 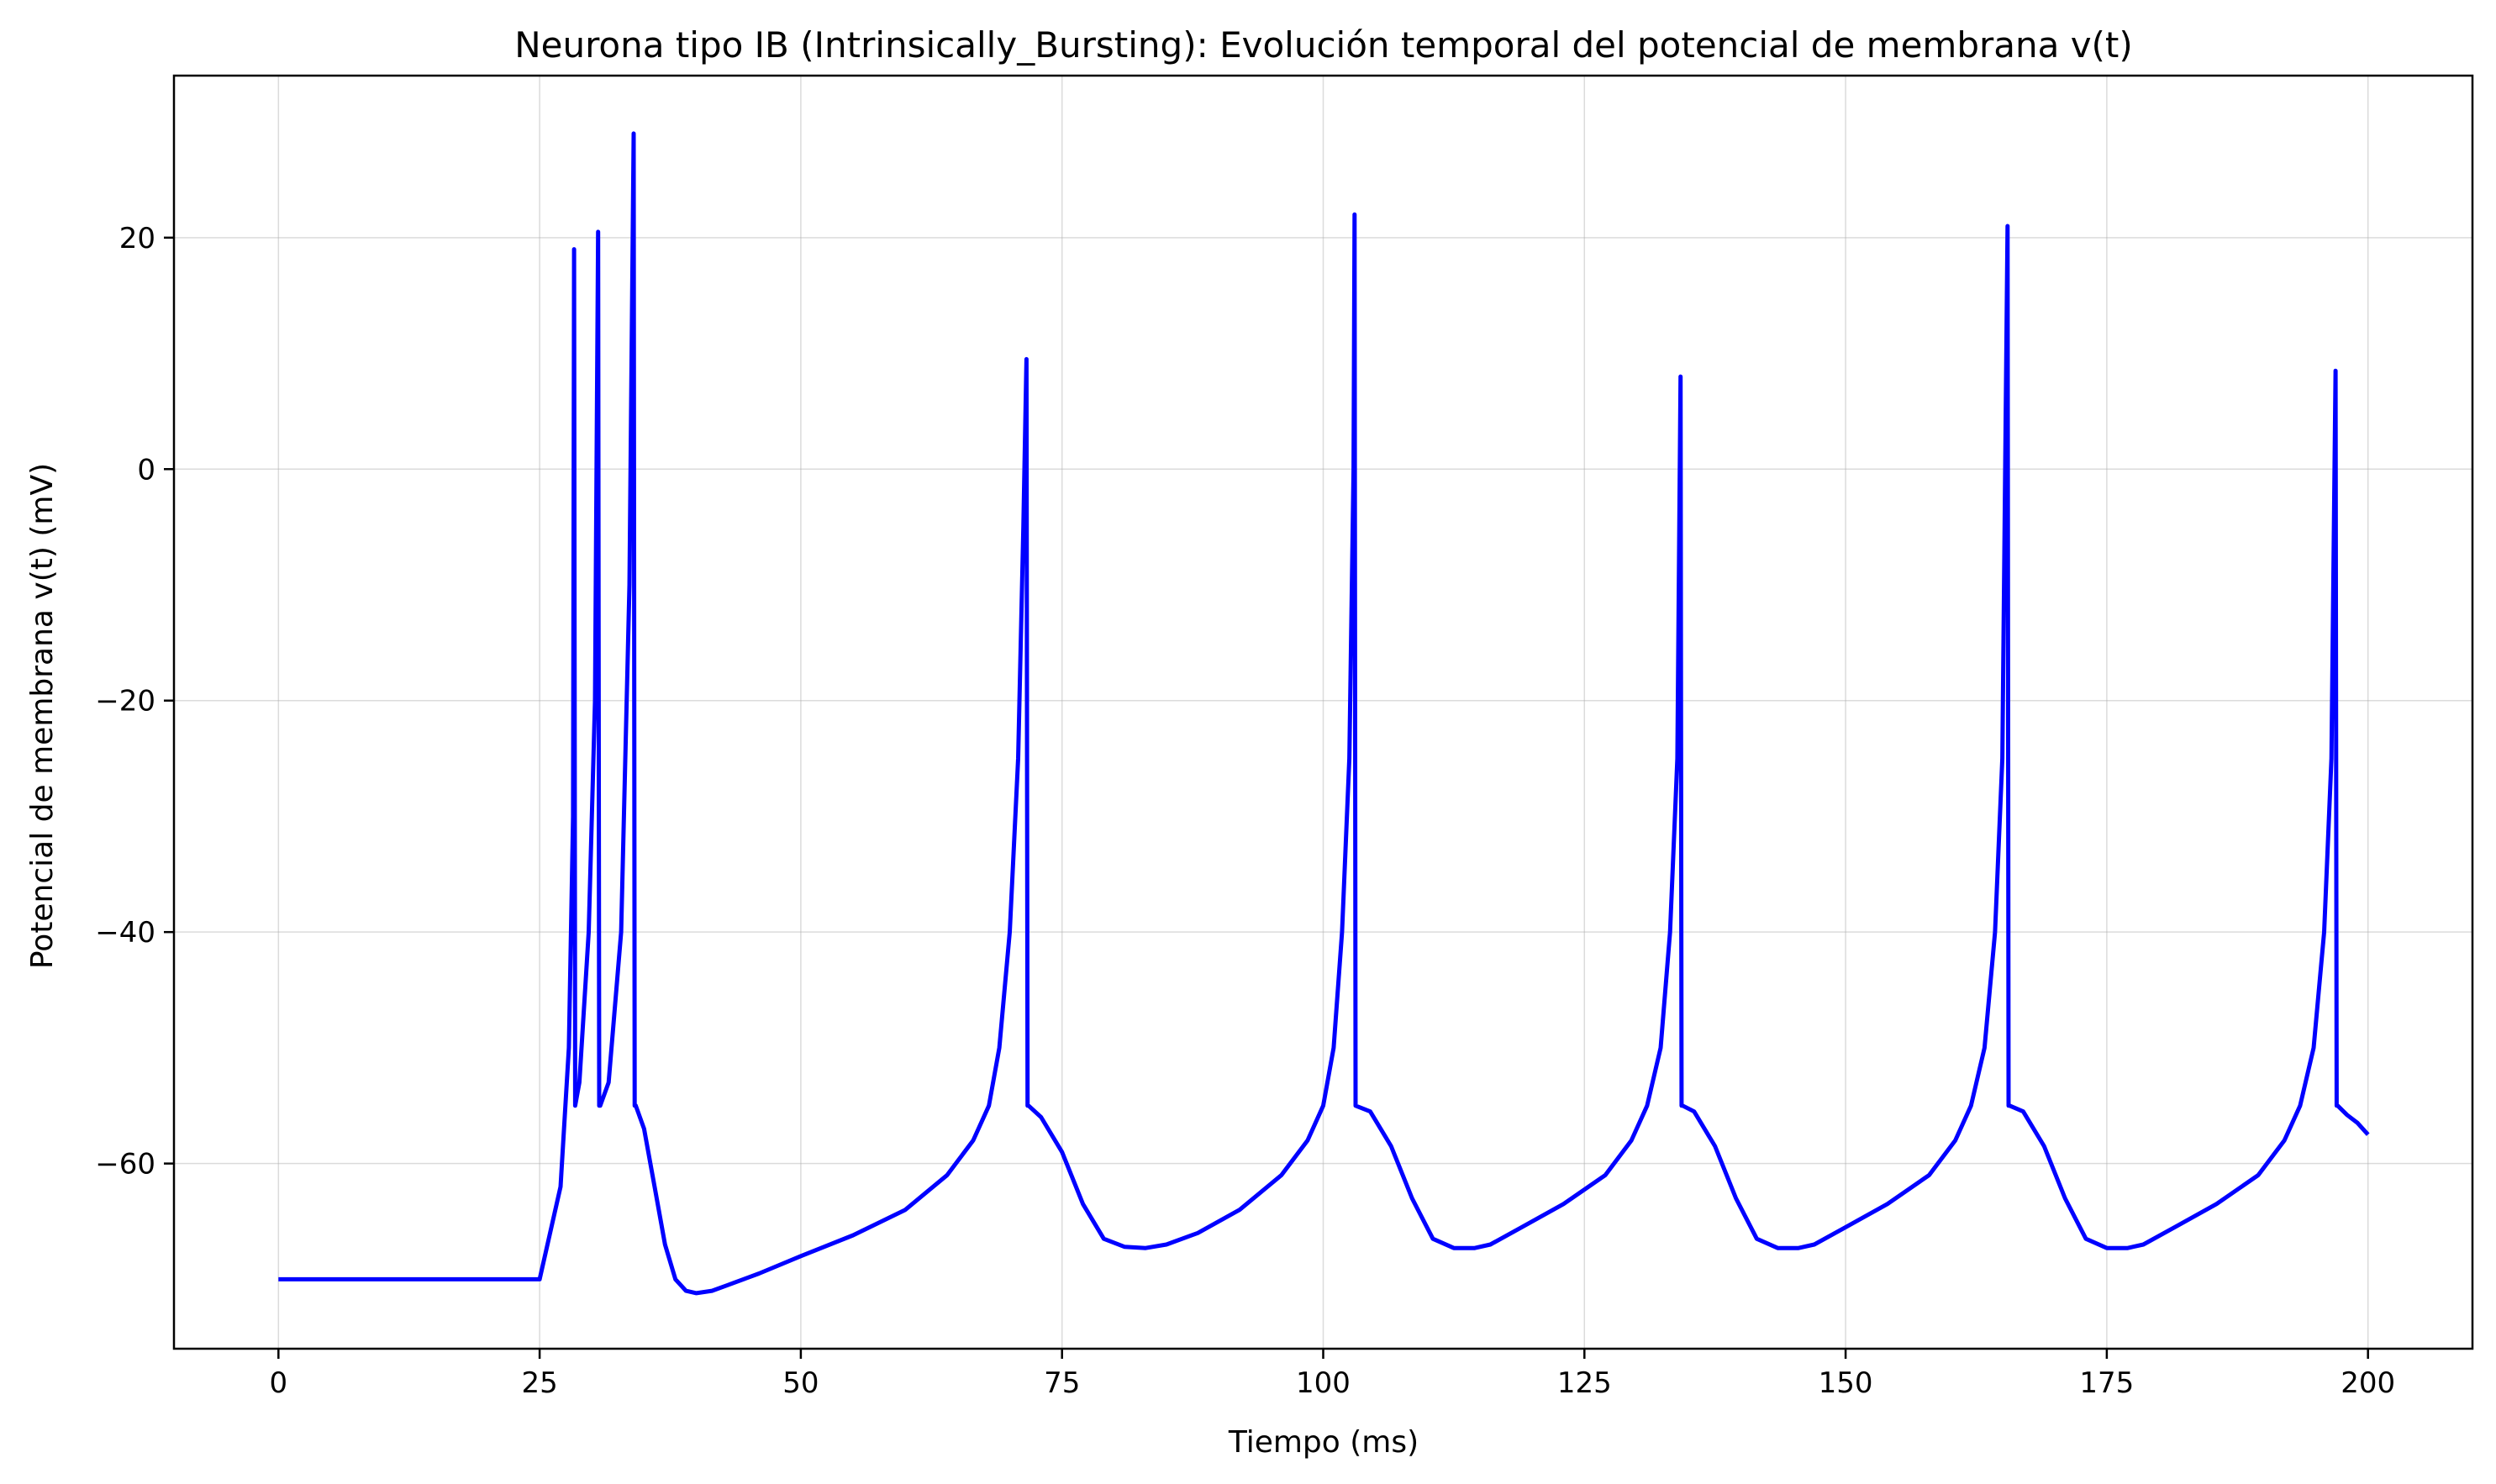 I want to click on x-tick-label: 100, so click(x=1323, y=1383).